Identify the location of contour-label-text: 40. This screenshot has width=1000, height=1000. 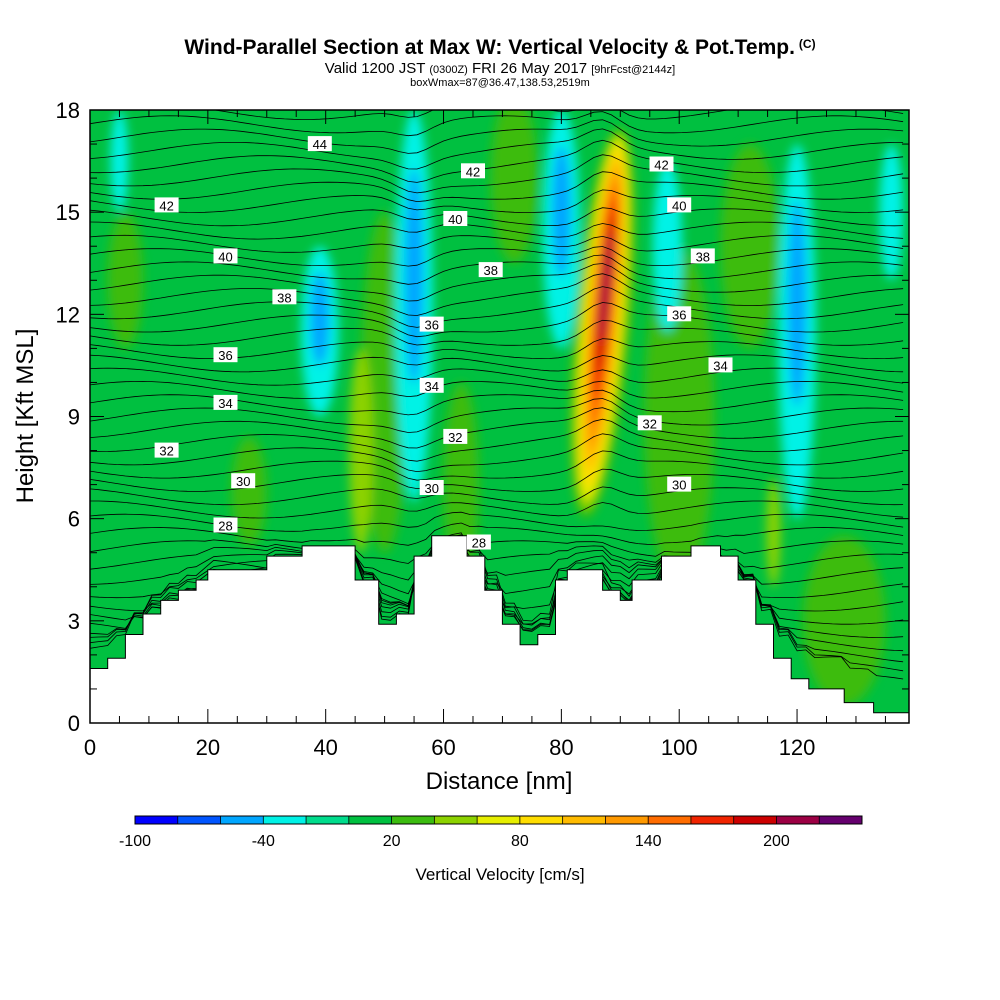
(679, 205).